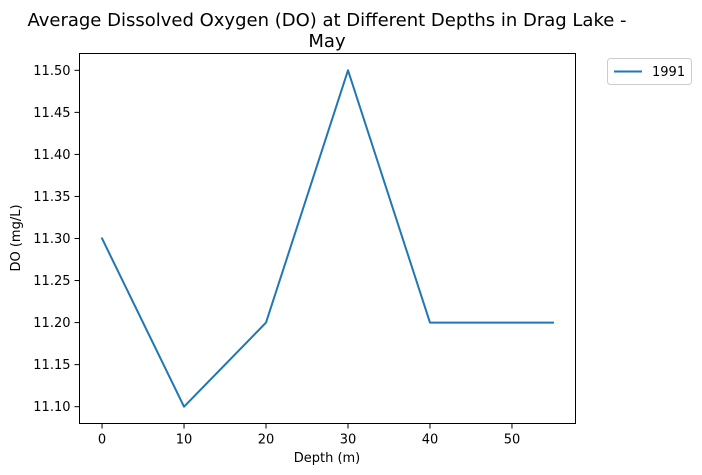 The image size is (702, 475). What do you see at coordinates (327, 41) in the screenshot?
I see `chart-title-line-2: May` at bounding box center [327, 41].